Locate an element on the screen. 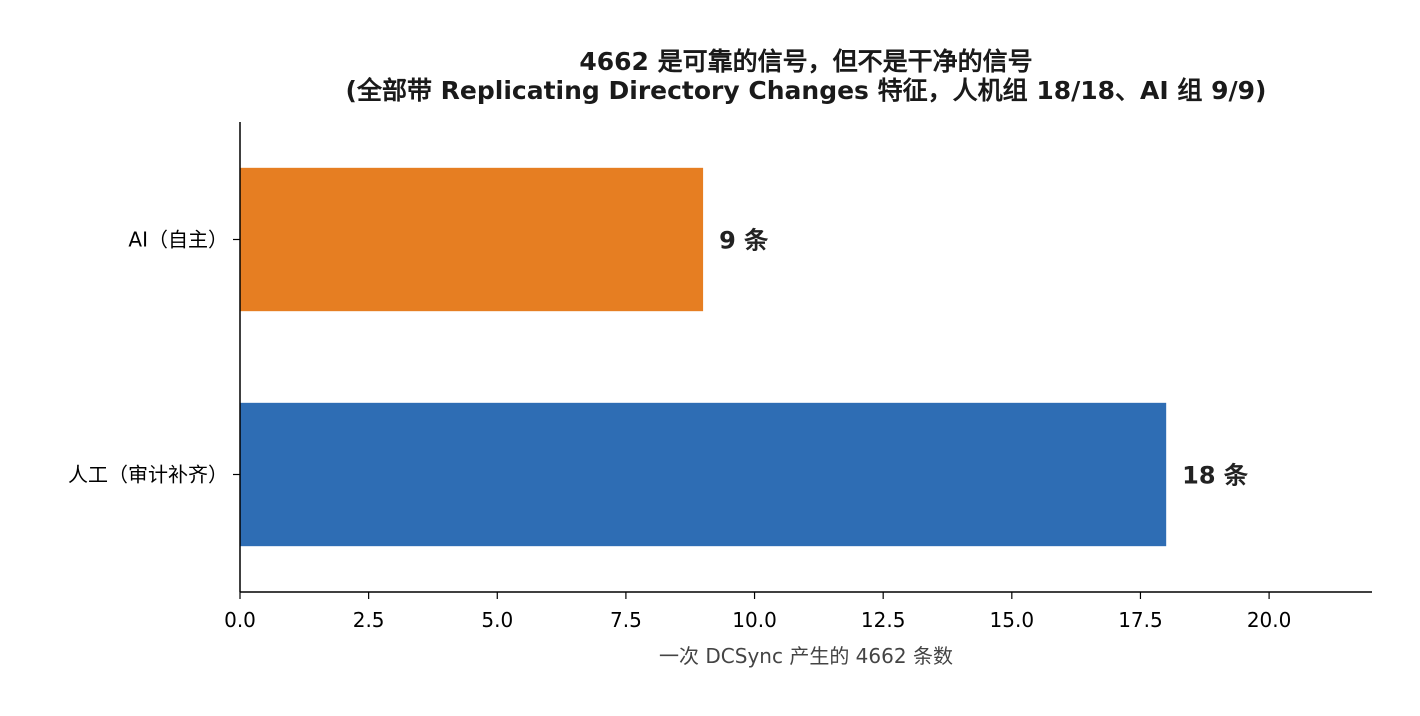 This screenshot has width=1420, height=716. chart-title-line-1: 4662 是可靠的信号，但不是干净的信号 is located at coordinates (805, 61).